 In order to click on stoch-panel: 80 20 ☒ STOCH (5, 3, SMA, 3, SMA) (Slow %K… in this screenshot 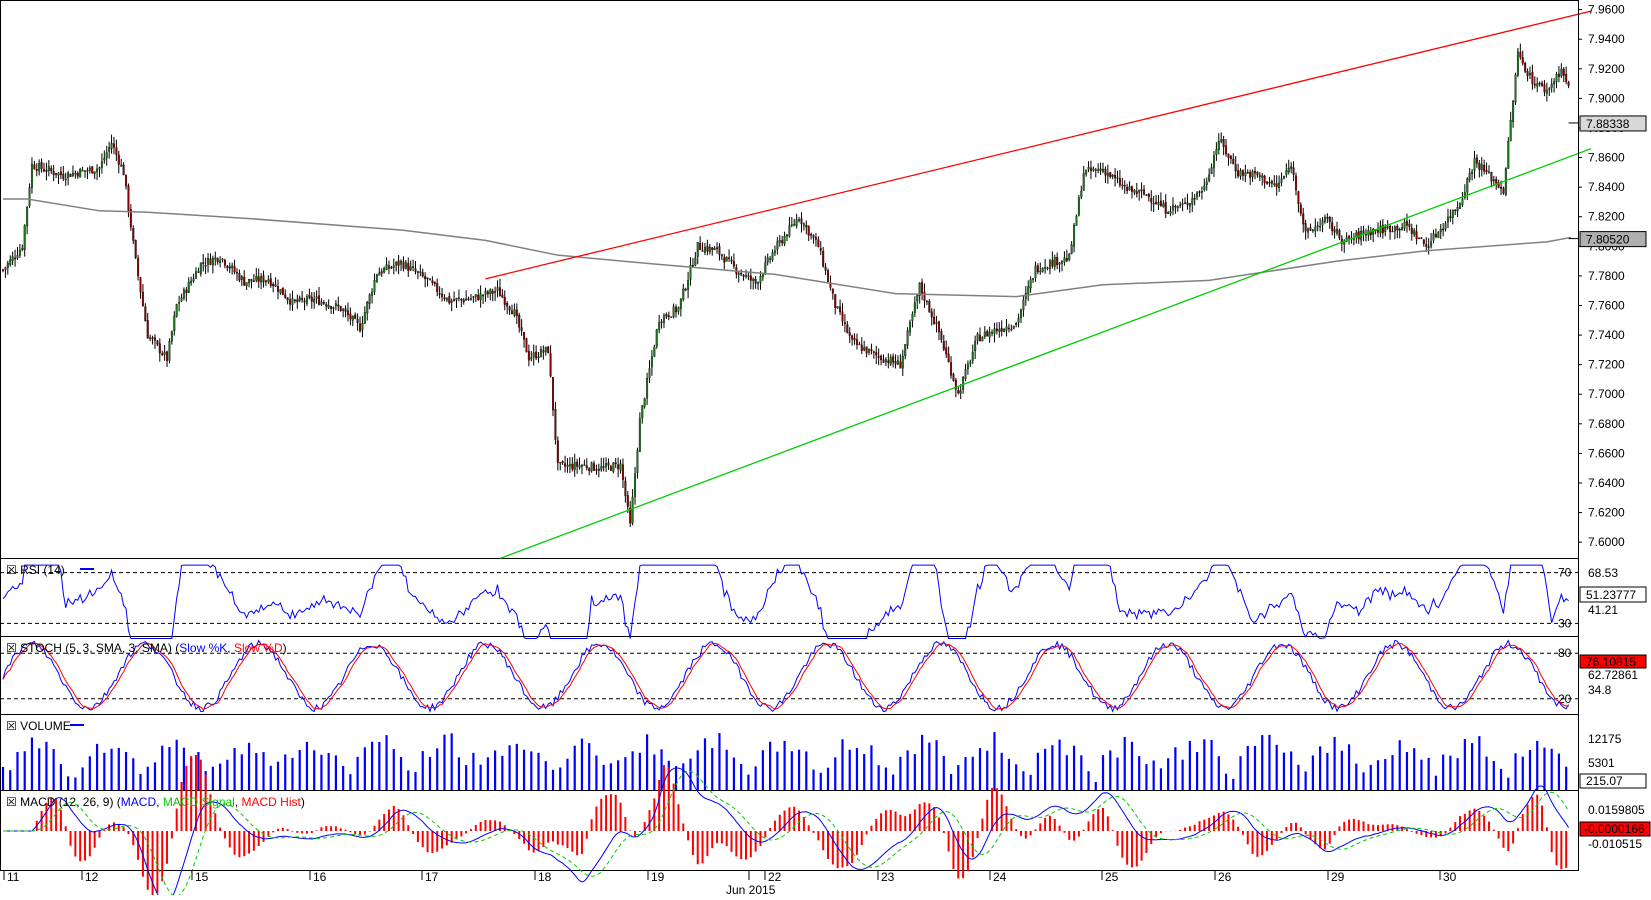, I will do `click(823, 676)`.